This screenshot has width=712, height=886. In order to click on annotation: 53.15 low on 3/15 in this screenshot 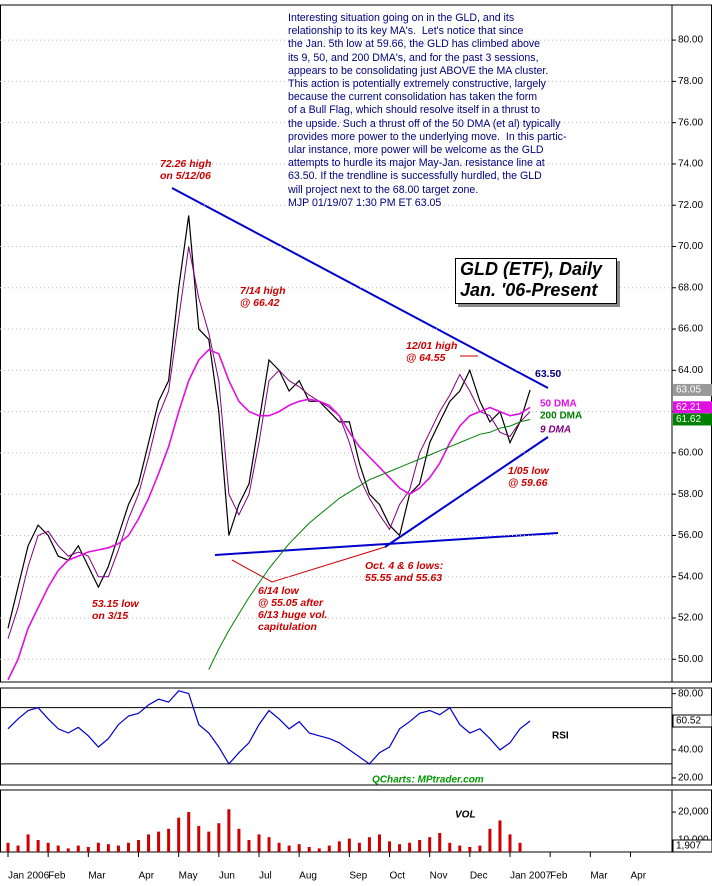, I will do `click(115, 610)`.